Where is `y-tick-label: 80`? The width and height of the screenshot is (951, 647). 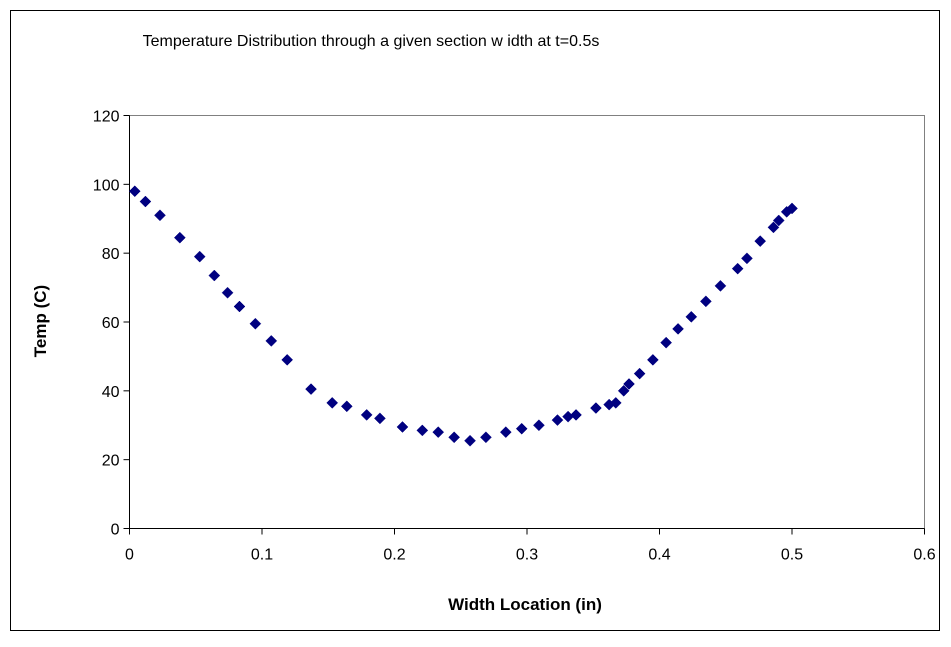
y-tick-label: 80 is located at coordinates (111, 254).